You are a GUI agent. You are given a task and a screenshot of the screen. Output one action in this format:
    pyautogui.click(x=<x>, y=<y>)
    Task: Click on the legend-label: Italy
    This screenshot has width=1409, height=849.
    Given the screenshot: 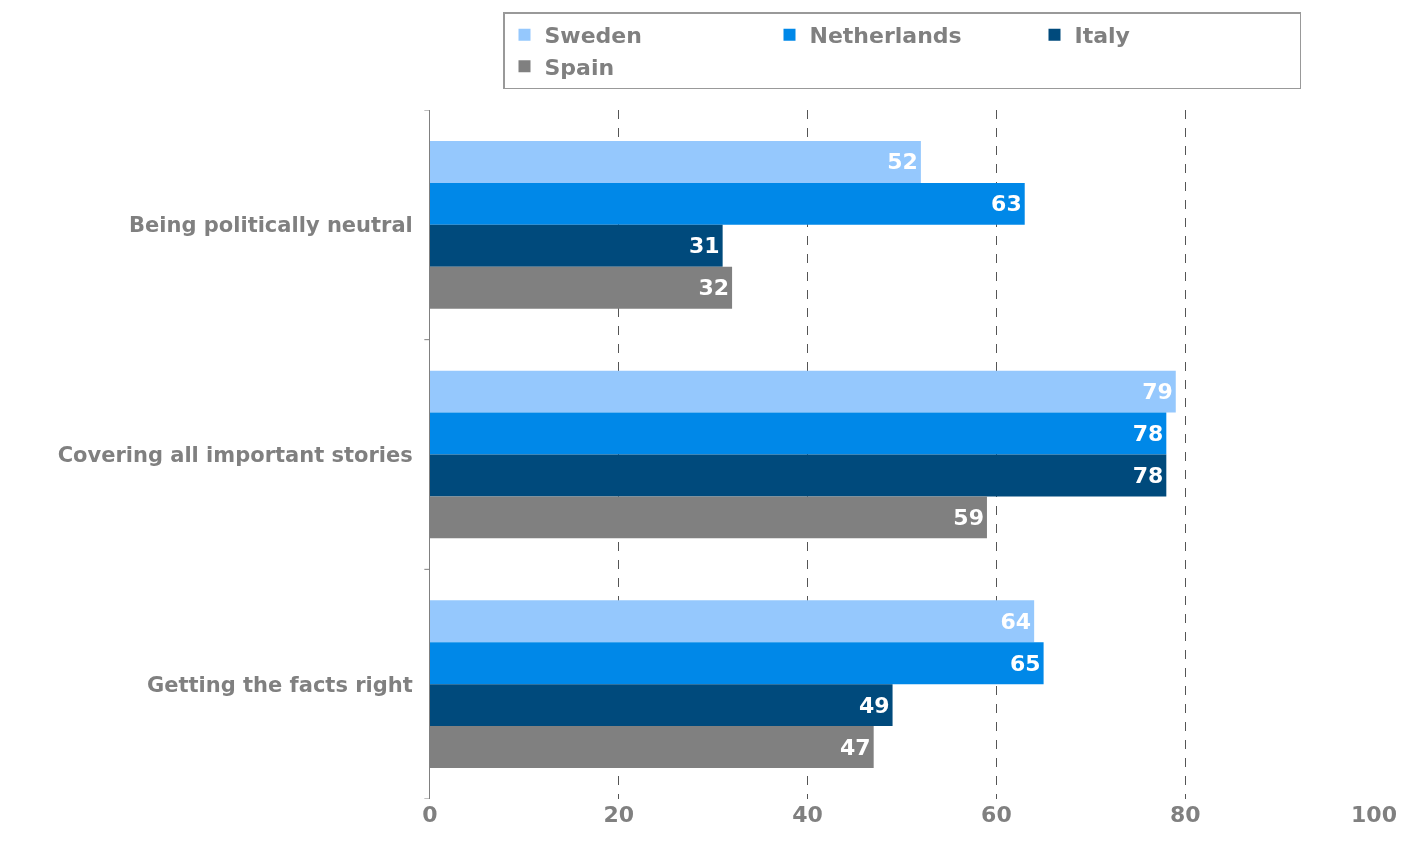 What is the action you would take?
    pyautogui.click(x=1102, y=36)
    